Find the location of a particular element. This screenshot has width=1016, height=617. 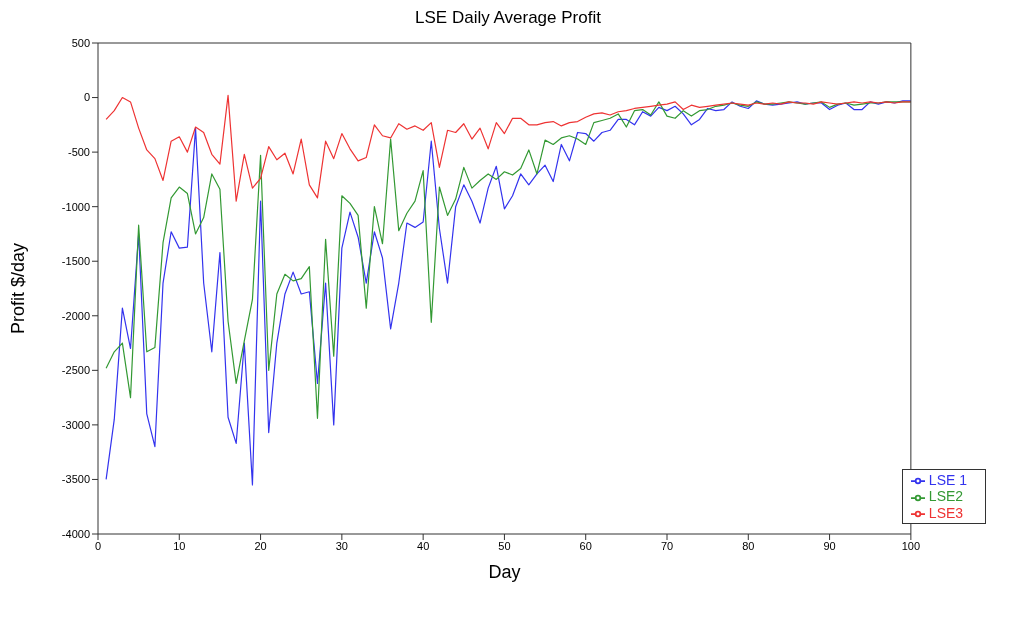

x-tick-label: 30 is located at coordinates (341, 545).